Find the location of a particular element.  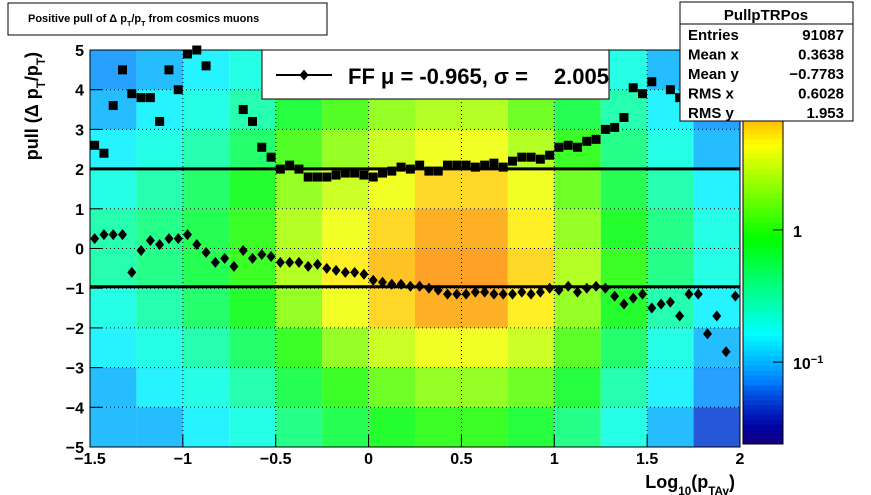

z-tick-label: 10−1 is located at coordinates (808, 363).